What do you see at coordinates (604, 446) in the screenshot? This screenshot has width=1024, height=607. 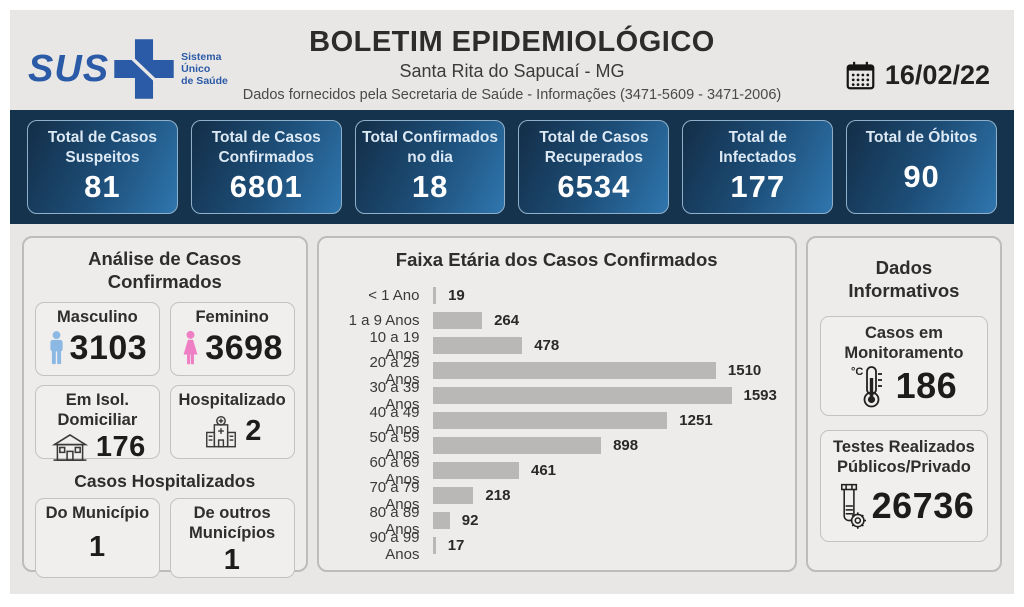 I see `chart-bar-zone: 898` at bounding box center [604, 446].